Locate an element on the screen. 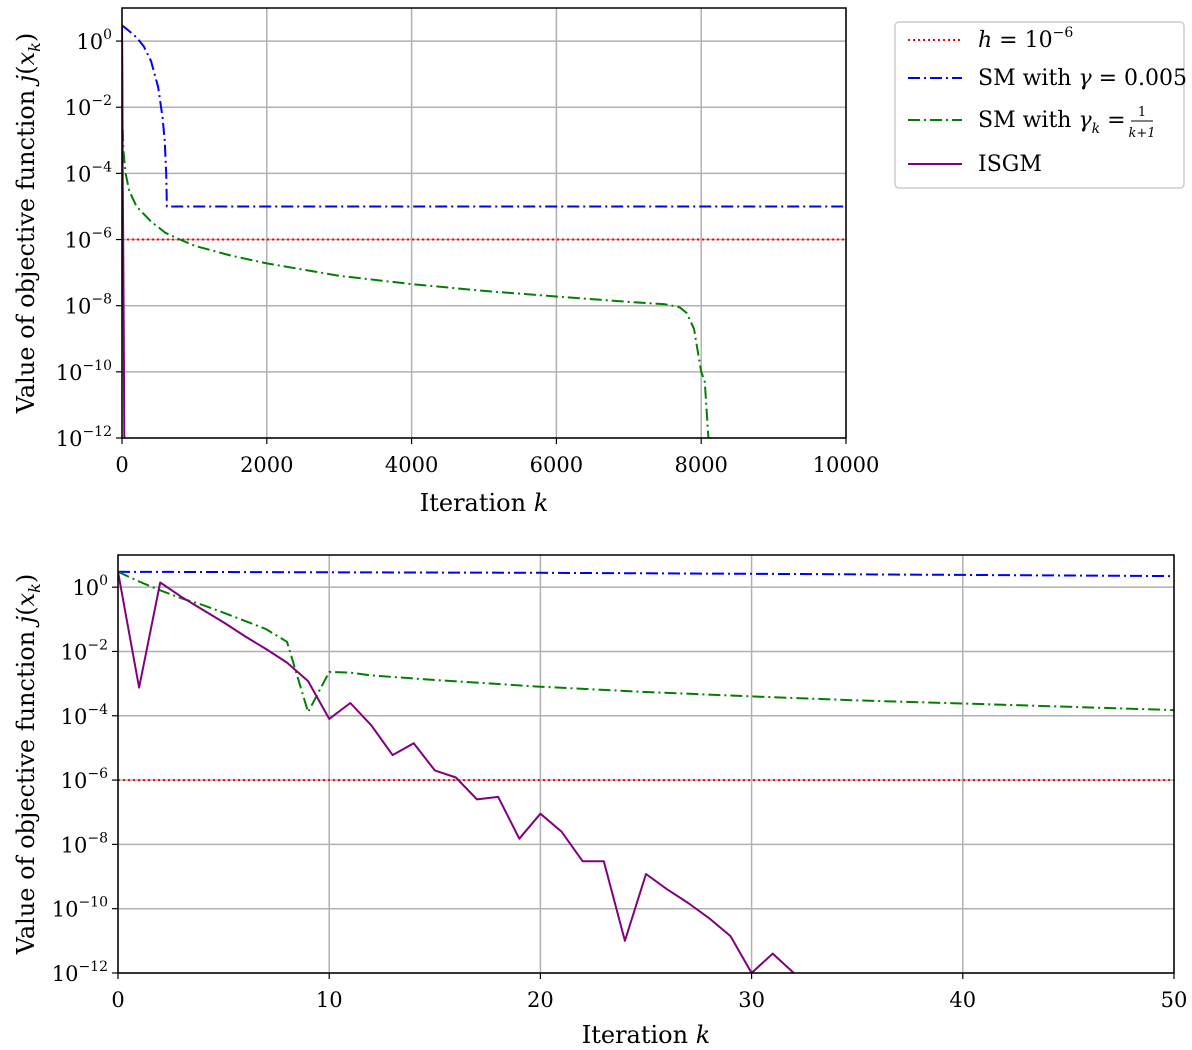 The width and height of the screenshot is (1192, 1050). bottom-series-sm-constant is located at coordinates (646, 574).